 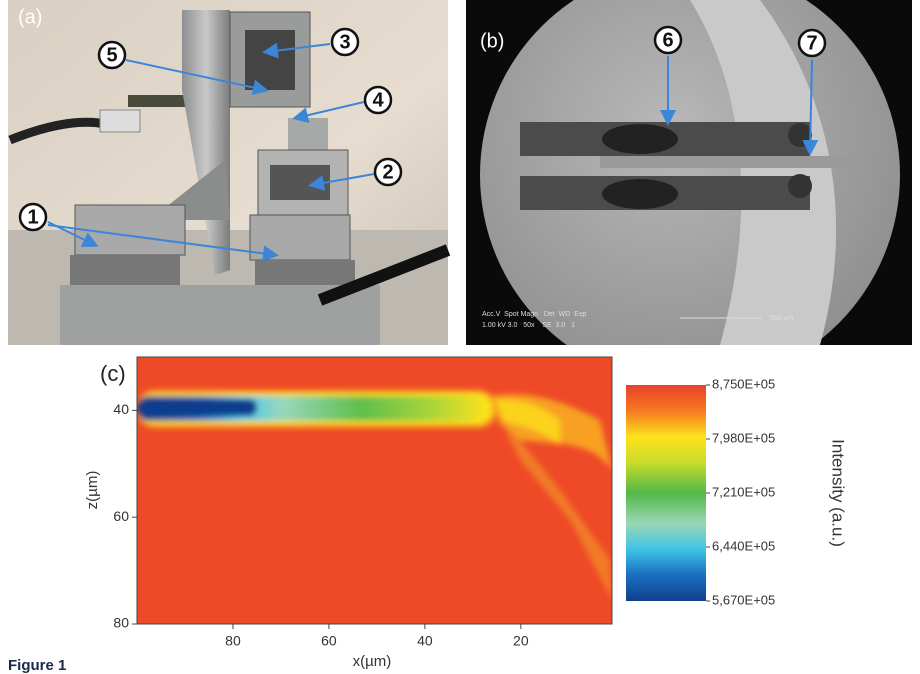 I want to click on scale-bar-label: 500 µm, so click(x=782, y=318).